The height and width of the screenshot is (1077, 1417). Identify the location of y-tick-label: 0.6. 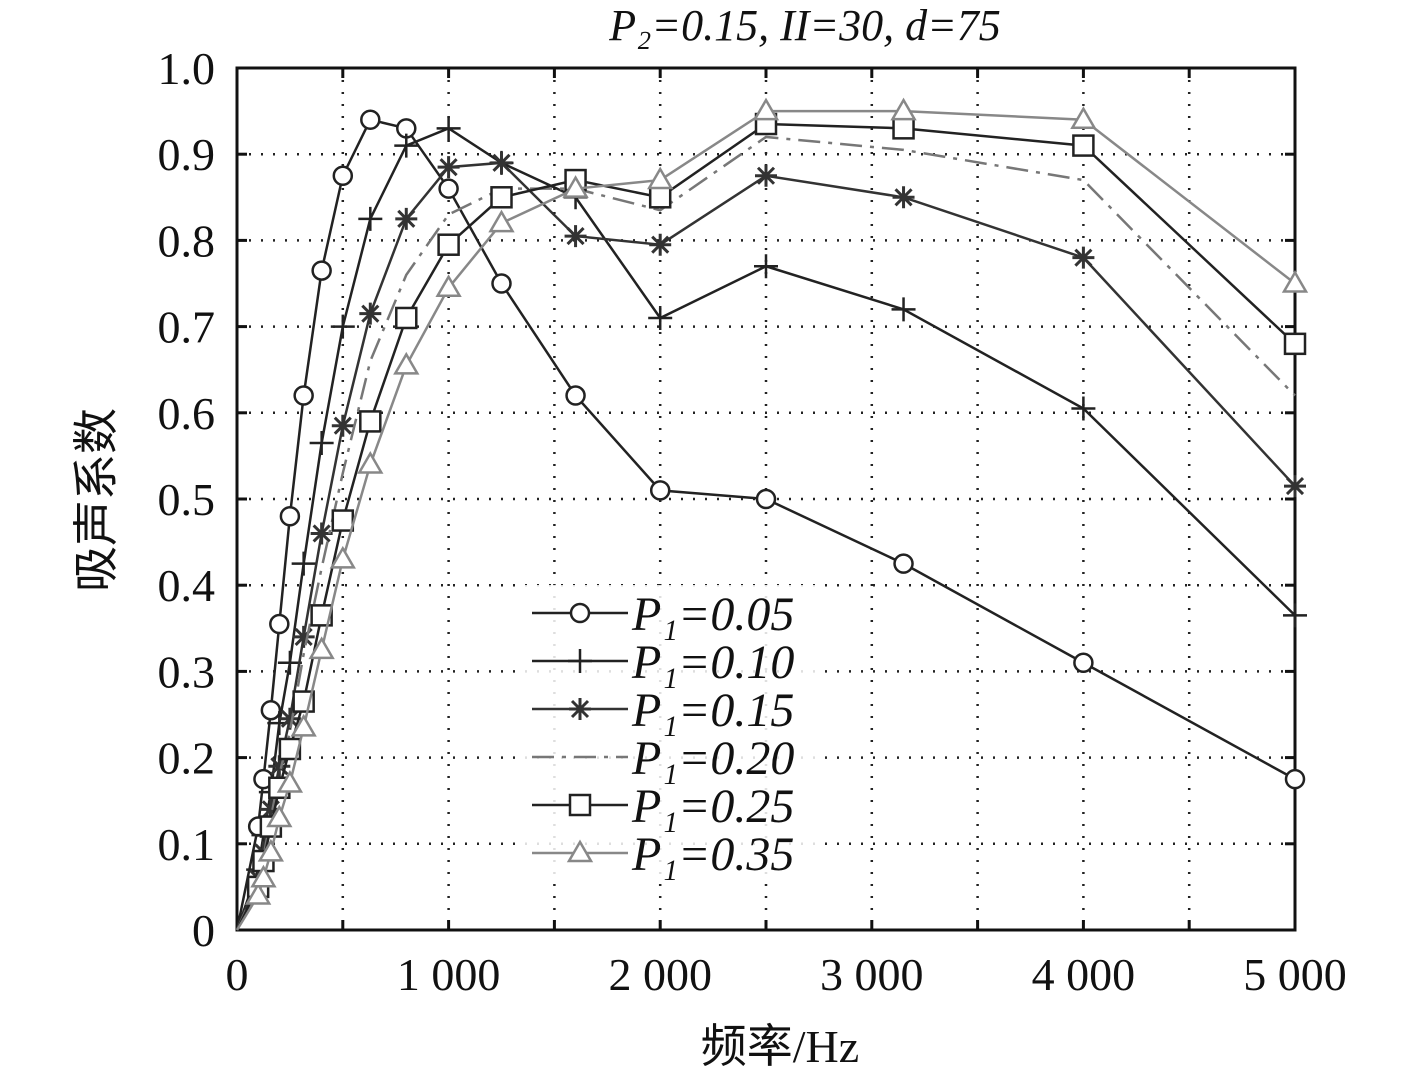
(187, 413).